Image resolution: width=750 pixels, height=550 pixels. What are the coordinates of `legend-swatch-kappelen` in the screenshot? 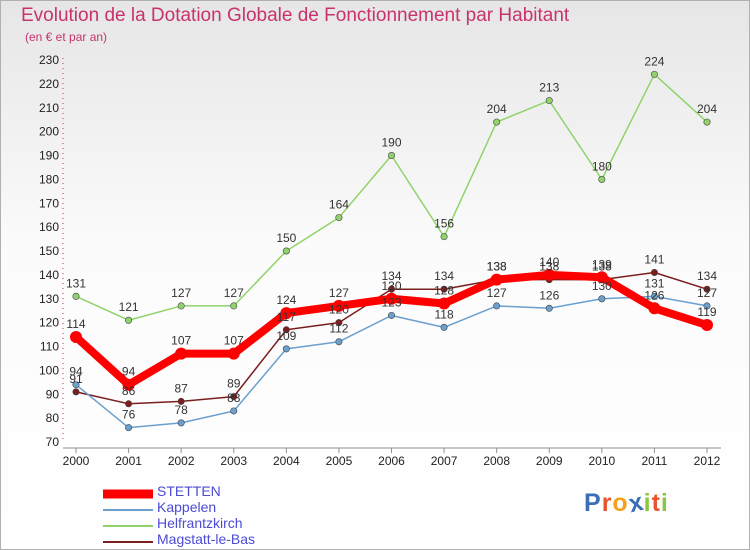 It's located at (128, 510).